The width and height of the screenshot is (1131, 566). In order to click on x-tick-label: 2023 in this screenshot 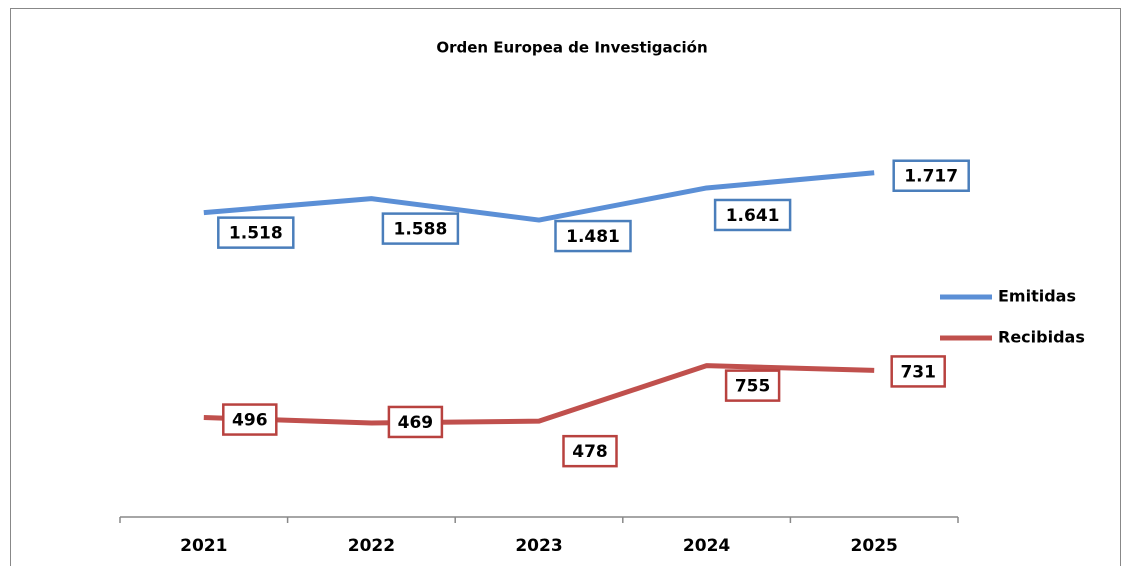, I will do `click(538, 546)`.